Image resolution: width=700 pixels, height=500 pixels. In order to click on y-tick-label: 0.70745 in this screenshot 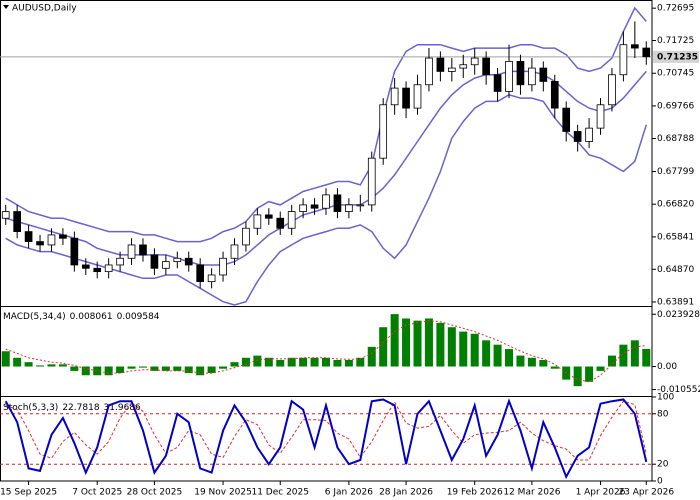, I will do `click(675, 74)`.